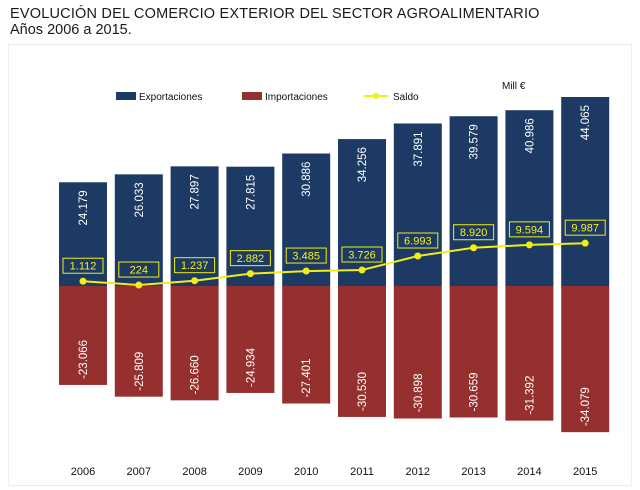 This screenshot has height=490, width=640. What do you see at coordinates (473, 352) in the screenshot?
I see `bar-importaciones-2013` at bounding box center [473, 352].